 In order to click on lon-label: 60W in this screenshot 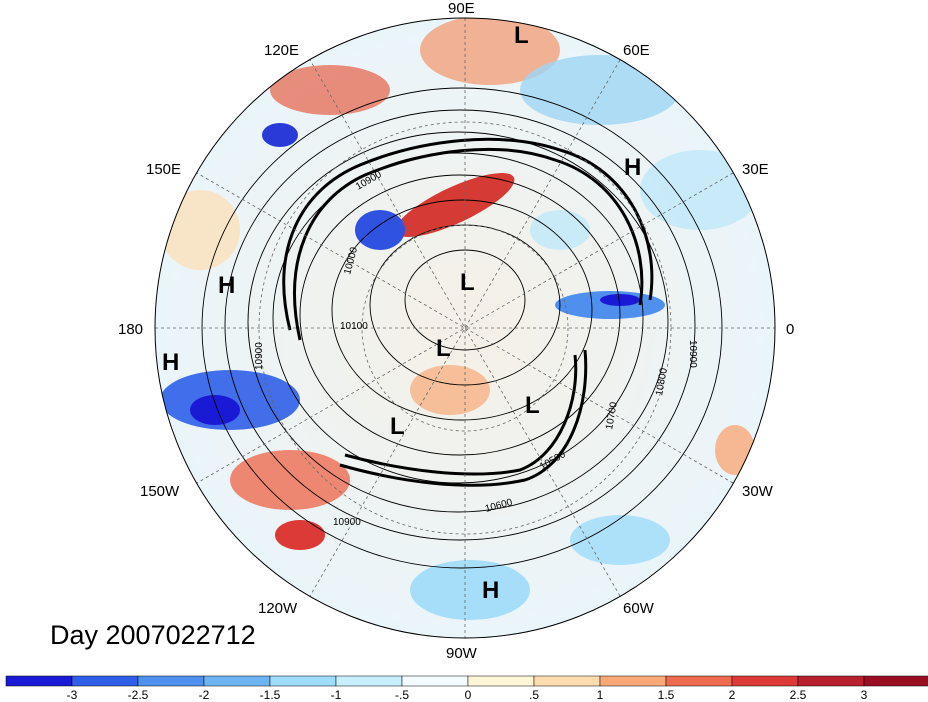, I will do `click(639, 608)`.